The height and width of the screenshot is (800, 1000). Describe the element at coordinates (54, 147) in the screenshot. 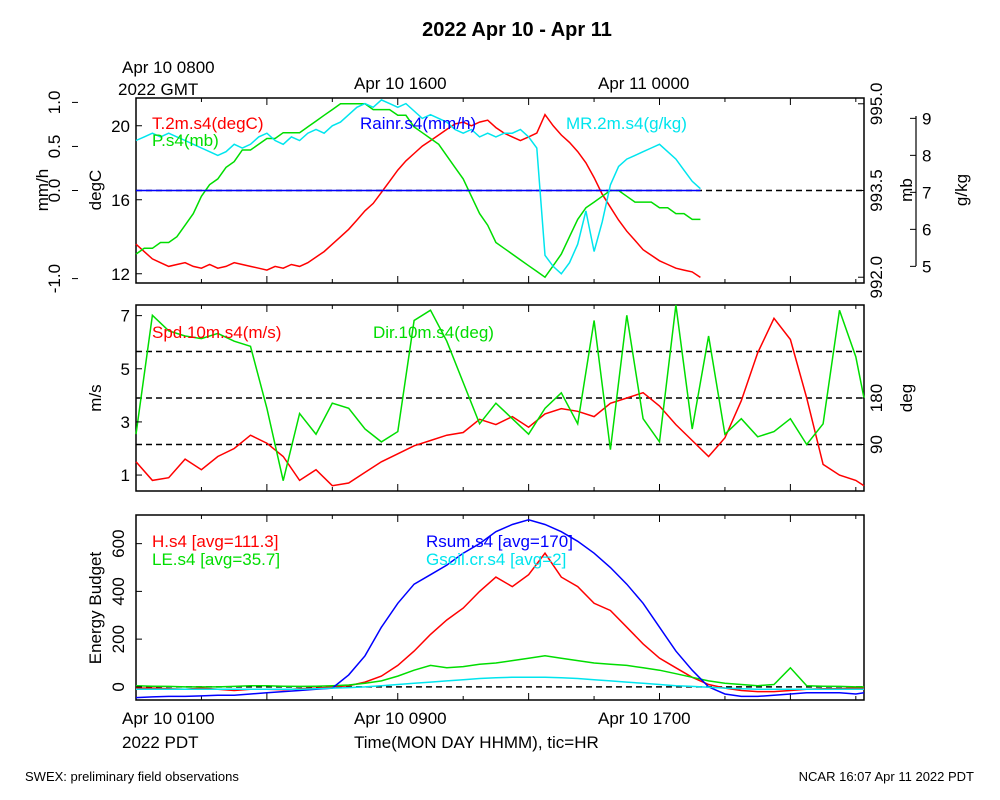

I see `mmh-axis-tick-label: 0.5` at that location.